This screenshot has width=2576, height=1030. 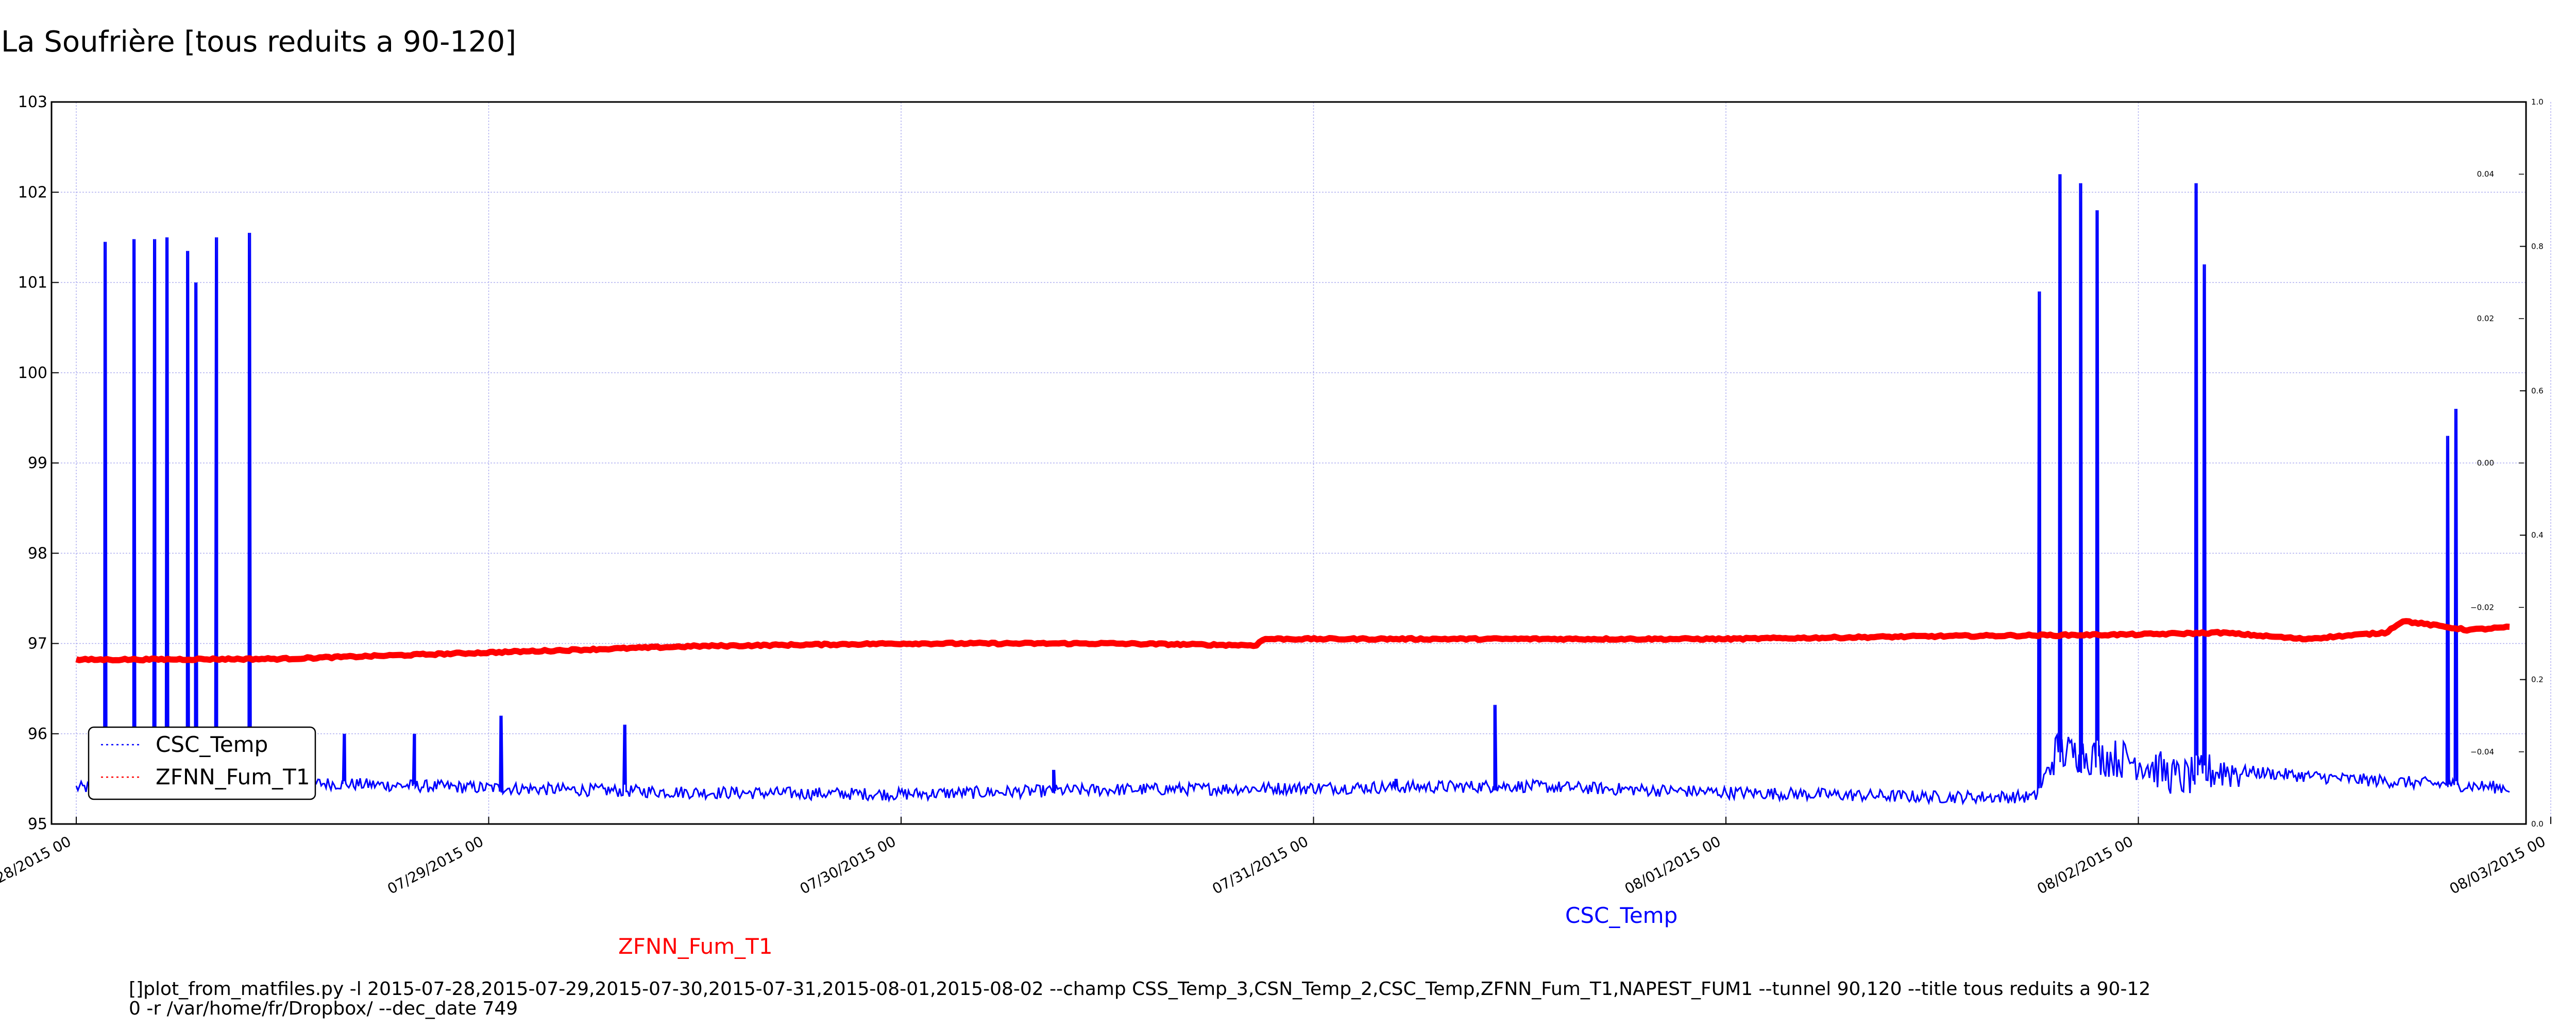 I want to click on y-tick-label: 102, so click(x=32, y=192).